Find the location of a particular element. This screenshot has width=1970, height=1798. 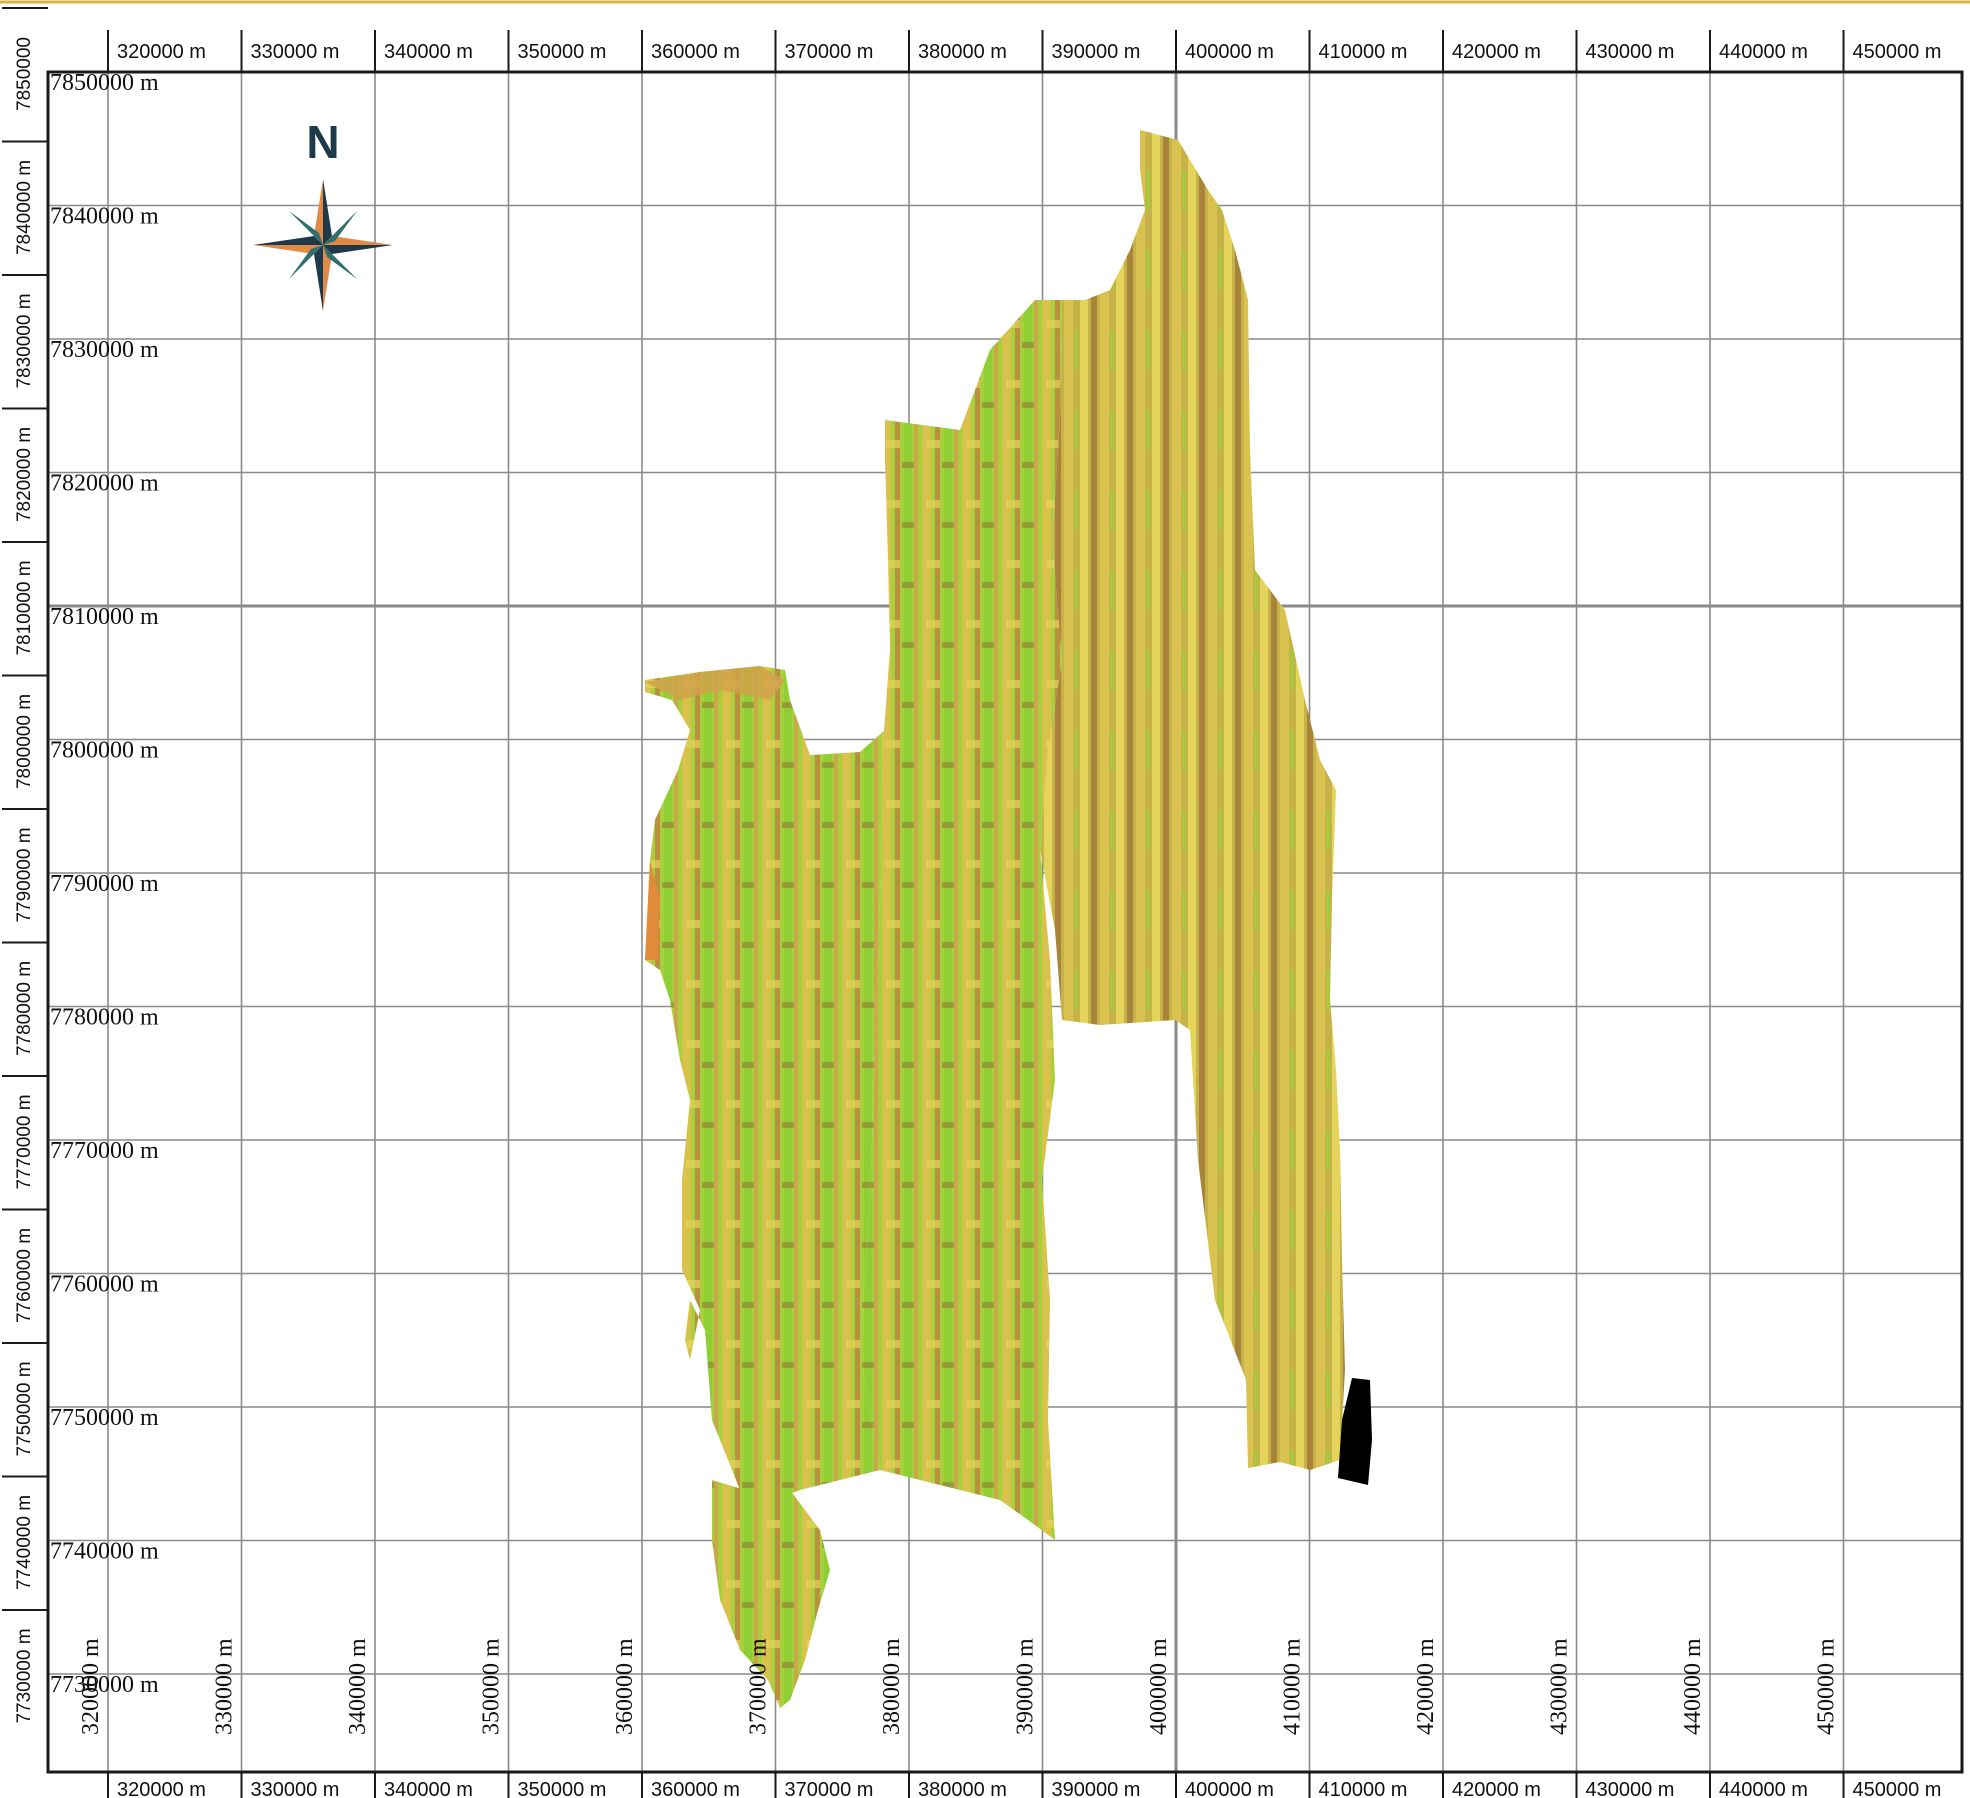

bottom-easting-label: 380000 m is located at coordinates (962, 1788).